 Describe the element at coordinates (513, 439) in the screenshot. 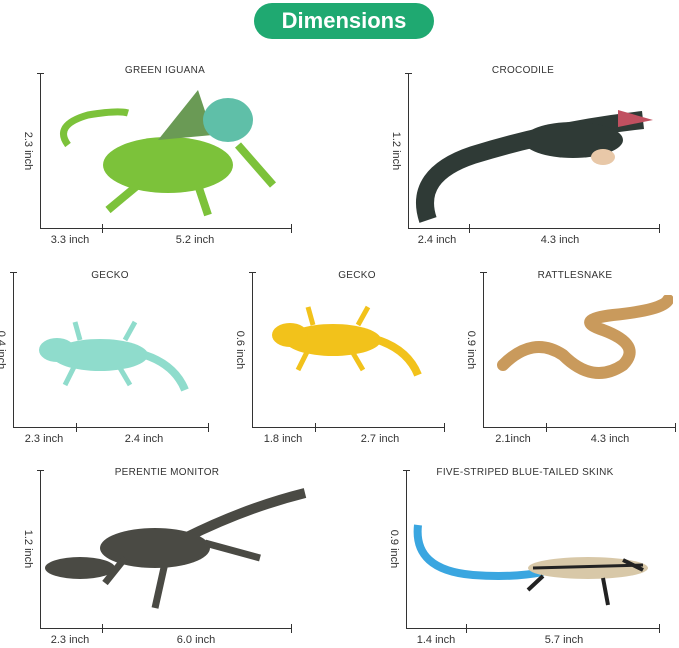

I see `width-label: 2.1inch` at that location.